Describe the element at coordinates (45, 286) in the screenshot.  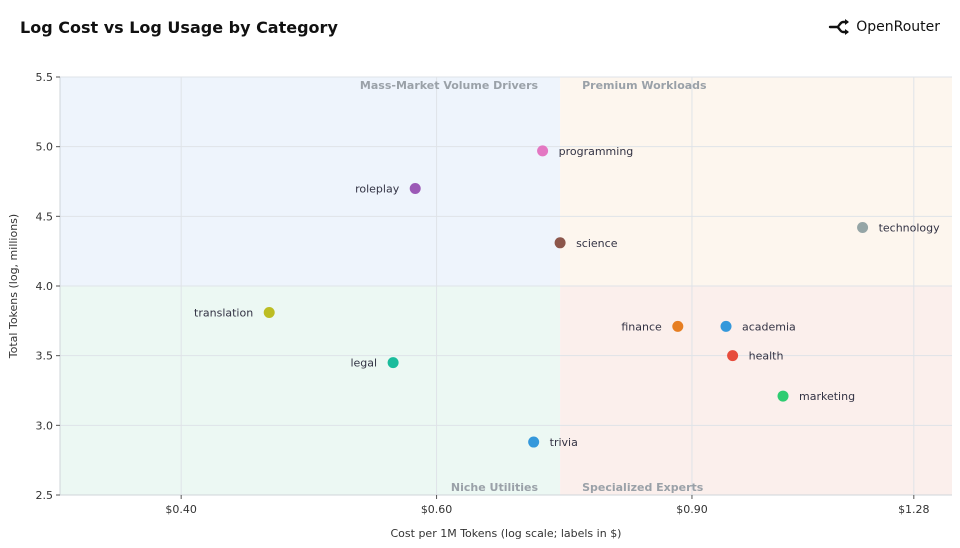
I see `y-tick-label: 4.0` at that location.